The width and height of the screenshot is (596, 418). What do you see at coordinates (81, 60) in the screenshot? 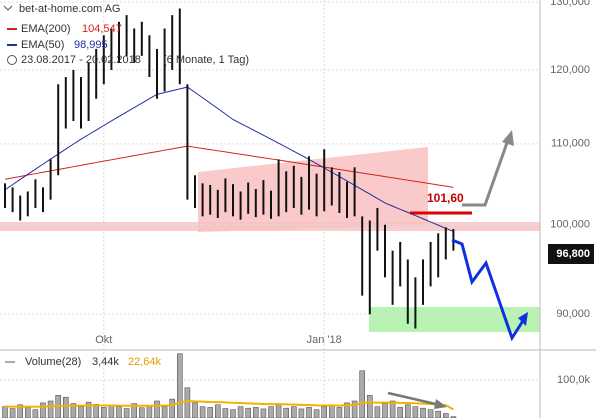
I see `date-range: 23.08.2017 - 20.02.2018` at bounding box center [81, 60].